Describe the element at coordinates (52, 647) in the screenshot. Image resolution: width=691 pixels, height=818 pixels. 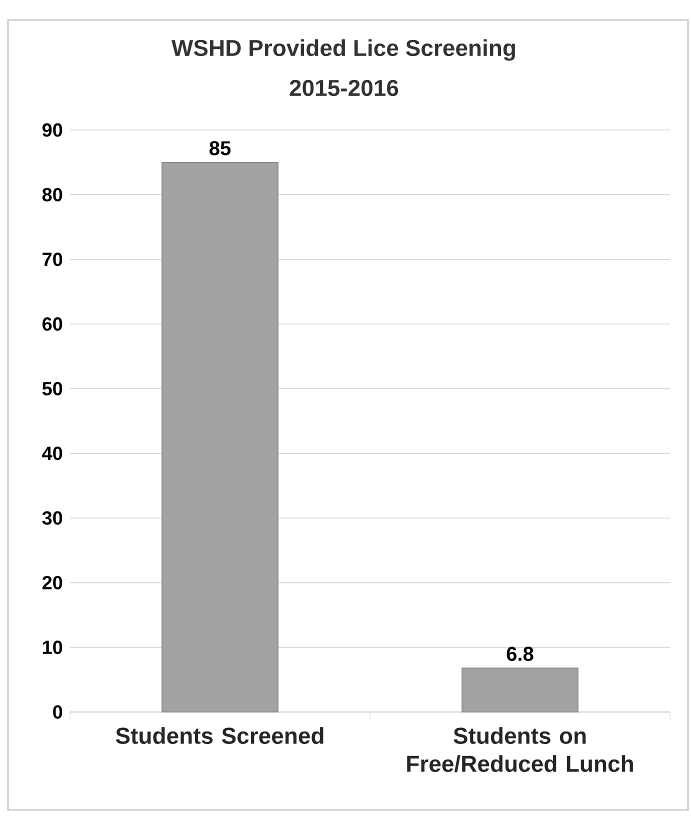
I see `y-tick-label: 10` at that location.